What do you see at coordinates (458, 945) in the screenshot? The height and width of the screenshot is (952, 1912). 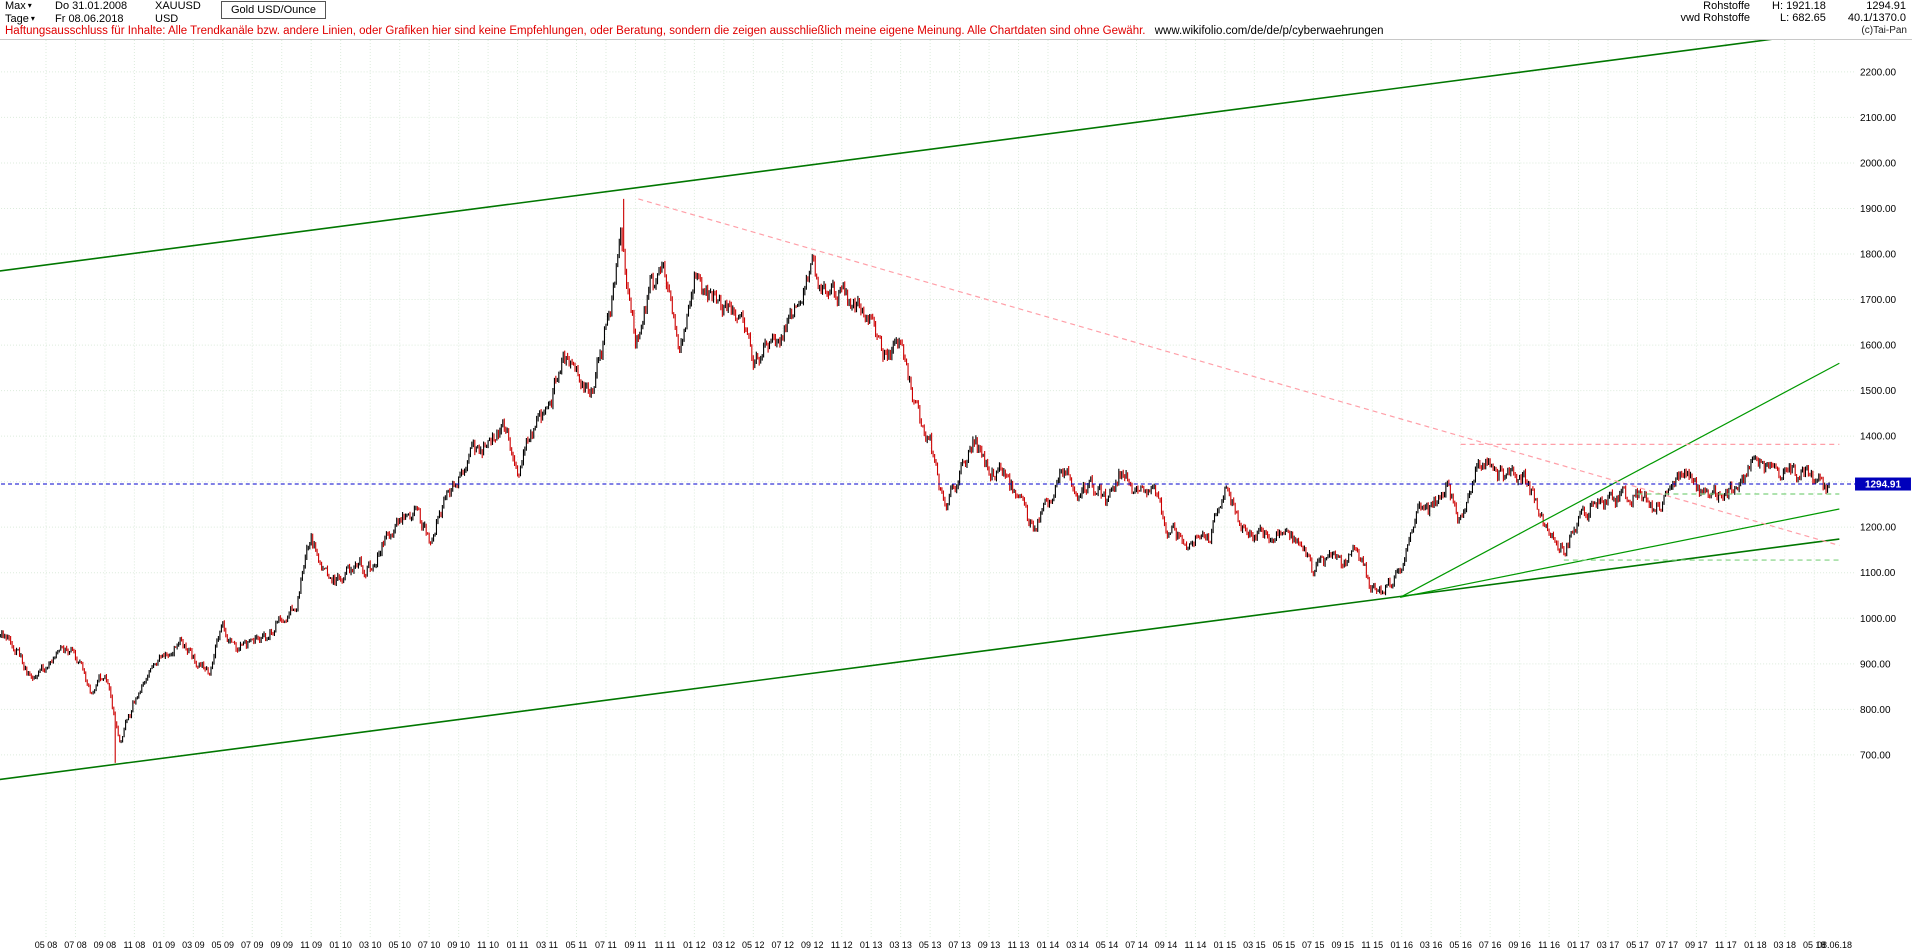 I see `x-axis-label: 09 10` at bounding box center [458, 945].